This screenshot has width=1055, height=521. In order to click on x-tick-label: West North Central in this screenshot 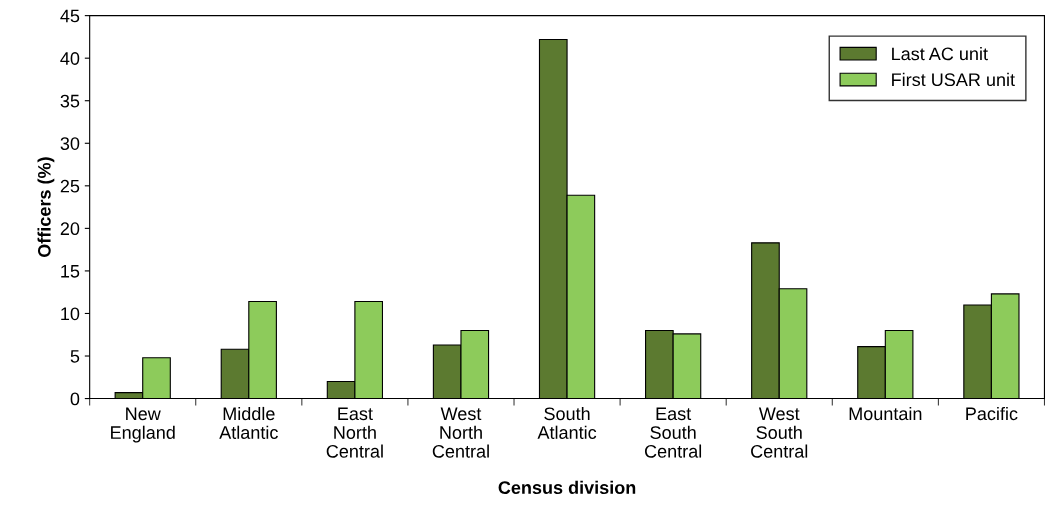, I will do `click(460, 432)`.